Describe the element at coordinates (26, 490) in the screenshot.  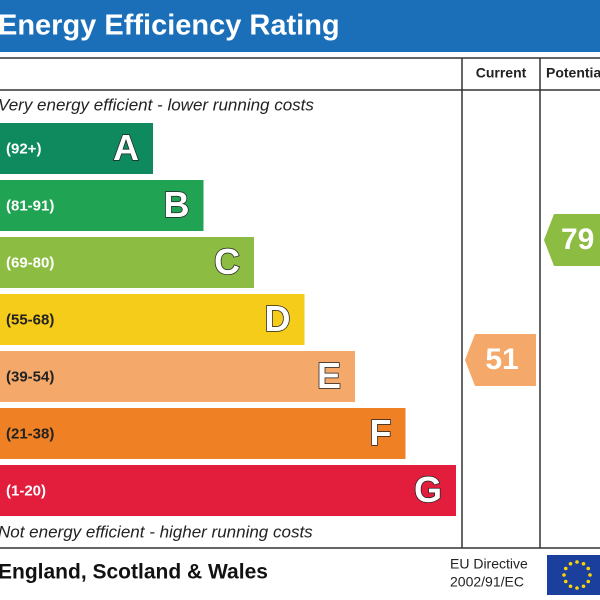
I see `band-range: (1-20)` at that location.